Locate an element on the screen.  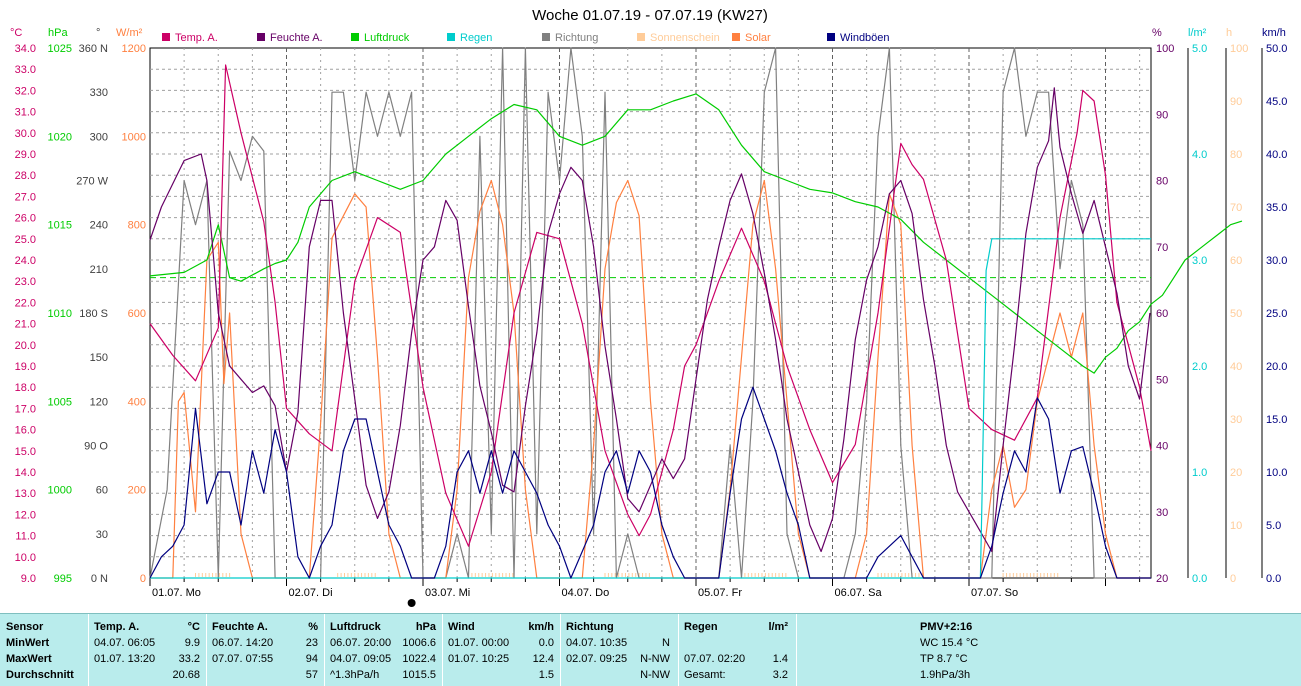
stats-header-sensor: Sensor is located at coordinates (25, 627).